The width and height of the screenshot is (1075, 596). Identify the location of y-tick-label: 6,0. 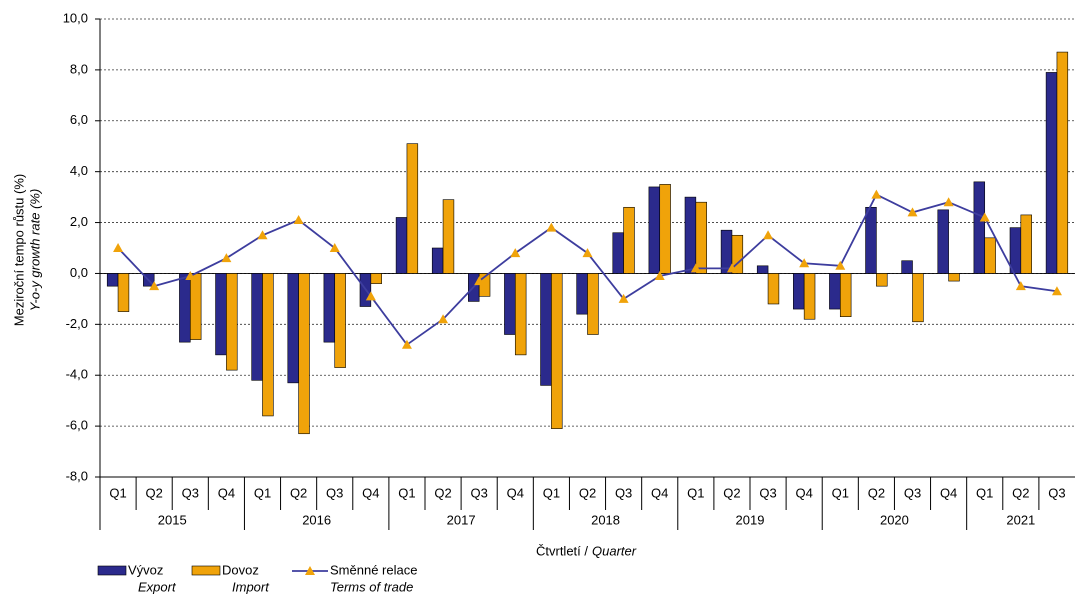
(79, 119).